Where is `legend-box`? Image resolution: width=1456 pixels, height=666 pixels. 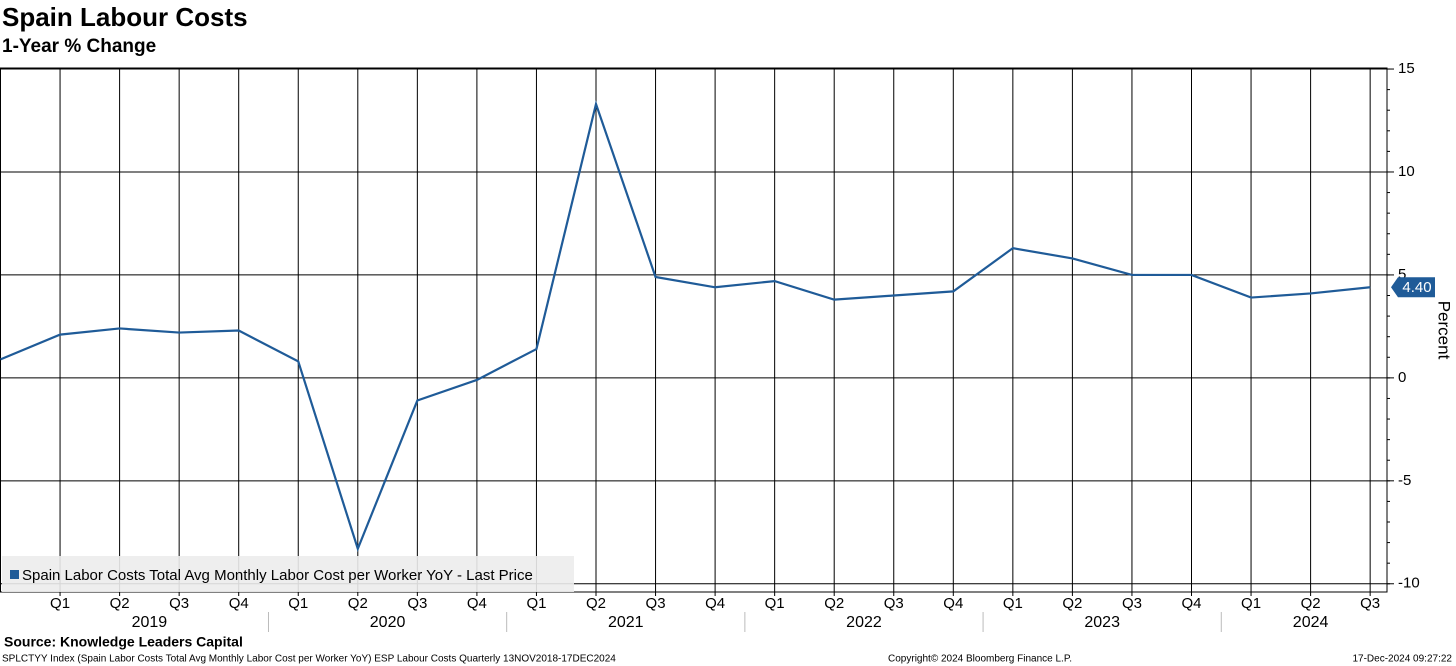
legend-box is located at coordinates (288, 574).